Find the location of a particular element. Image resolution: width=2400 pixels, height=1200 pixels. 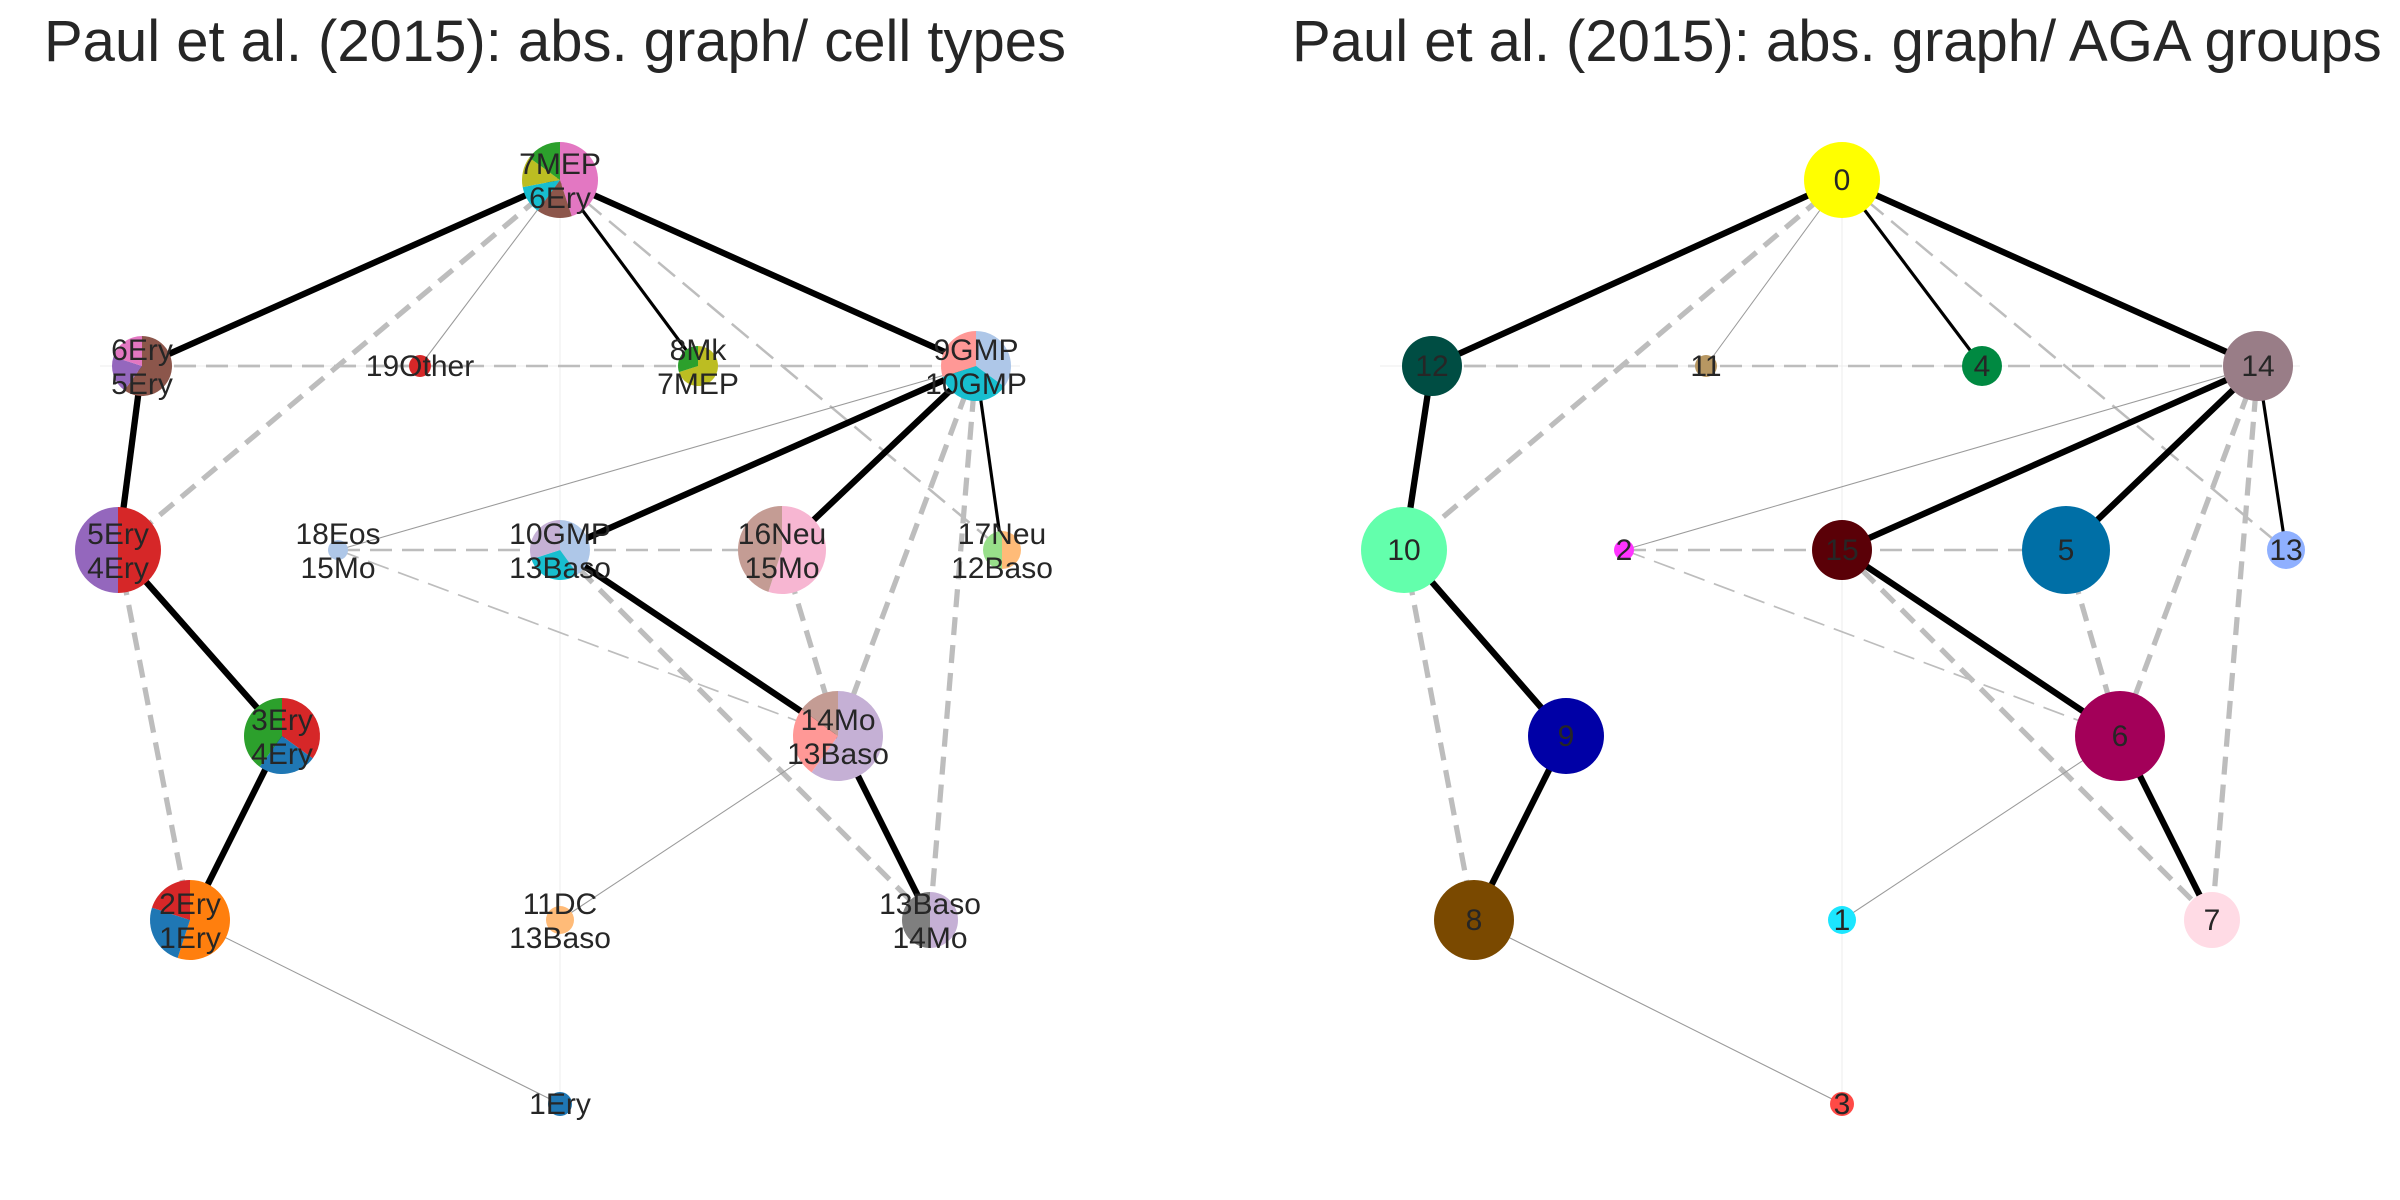

left-node-label: 19Other is located at coordinates (420, 366).